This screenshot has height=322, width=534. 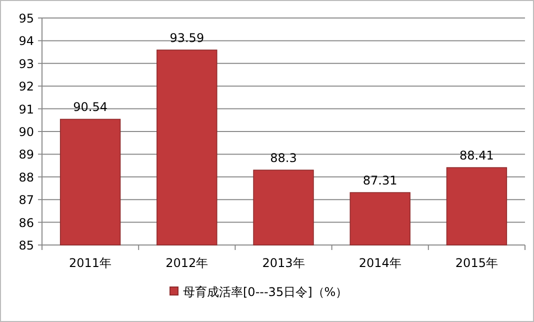 I want to click on y-tick-label: 88, so click(x=26, y=177).